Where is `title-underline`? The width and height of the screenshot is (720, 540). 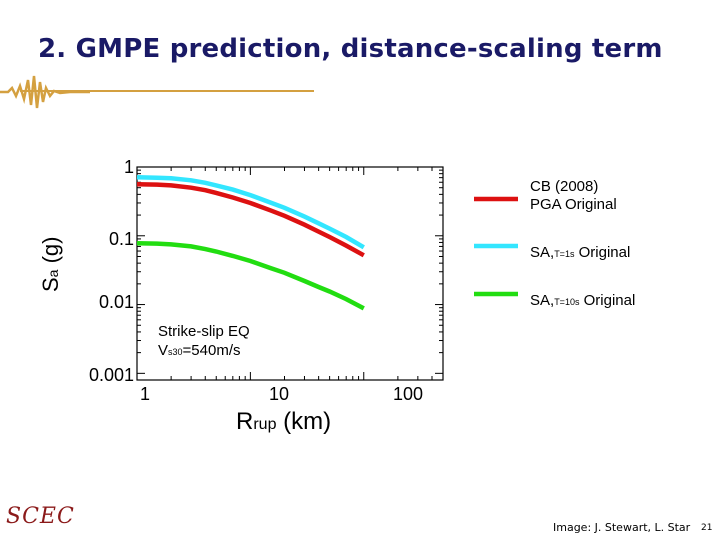 title-underline is located at coordinates (167, 91).